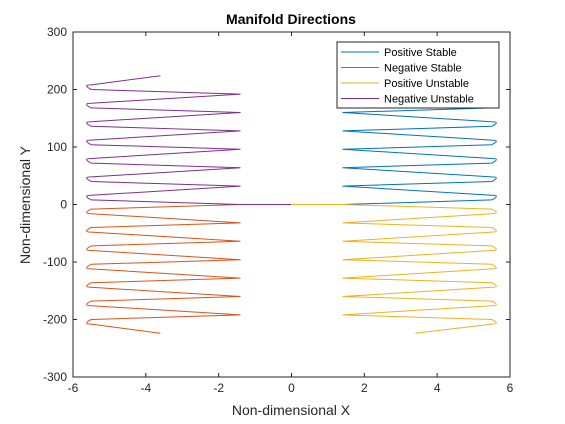 The image size is (565, 424). Describe the element at coordinates (63, 205) in the screenshot. I see `y-tick-label: 0` at that location.